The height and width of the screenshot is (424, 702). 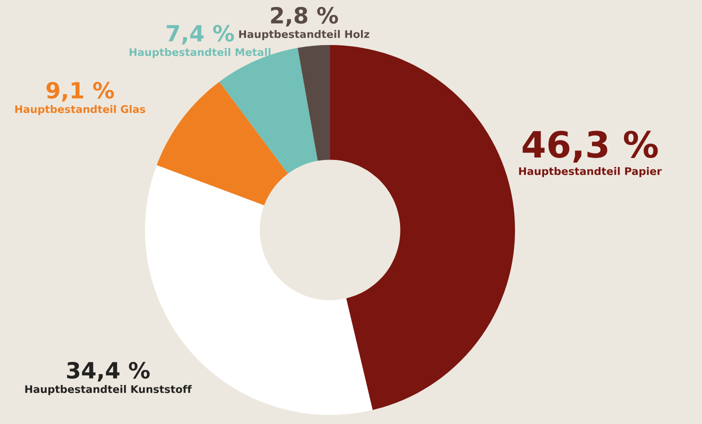 I want to click on data-label: 9,1 %, so click(x=80, y=92).